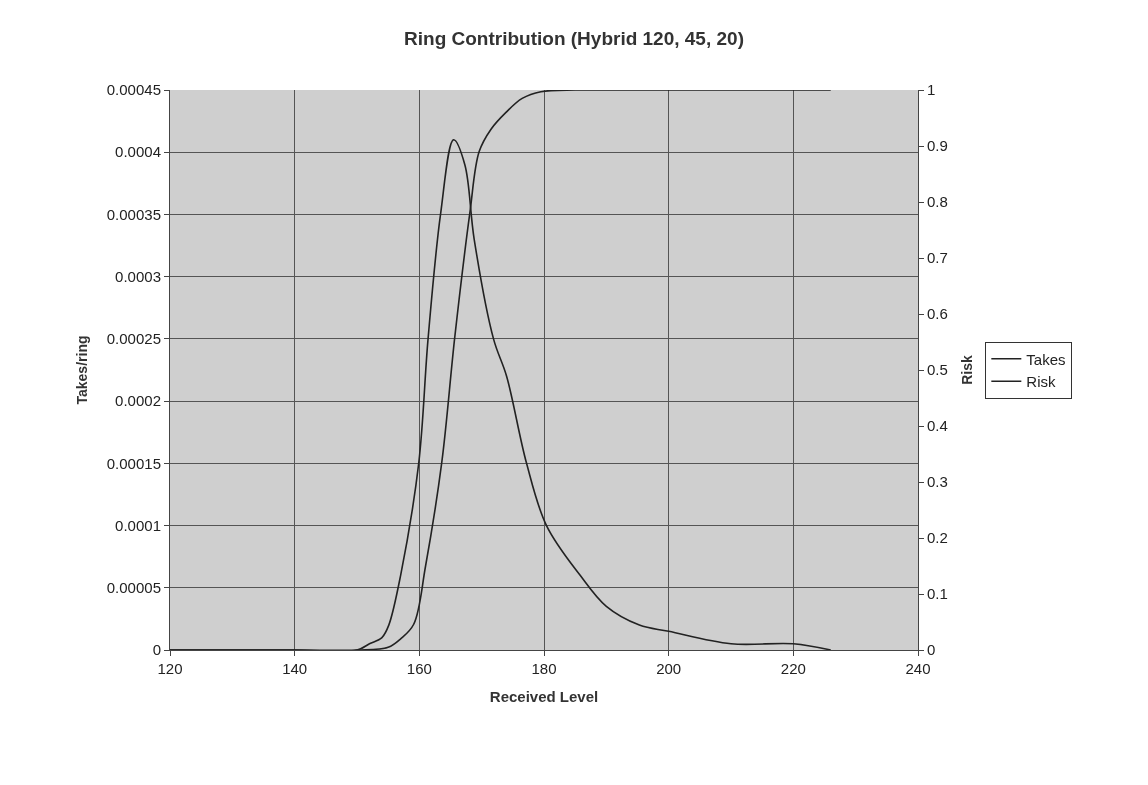 This screenshot has width=1148, height=785. What do you see at coordinates (937, 370) in the screenshot?
I see `y2-tick-label: 0.5` at bounding box center [937, 370].